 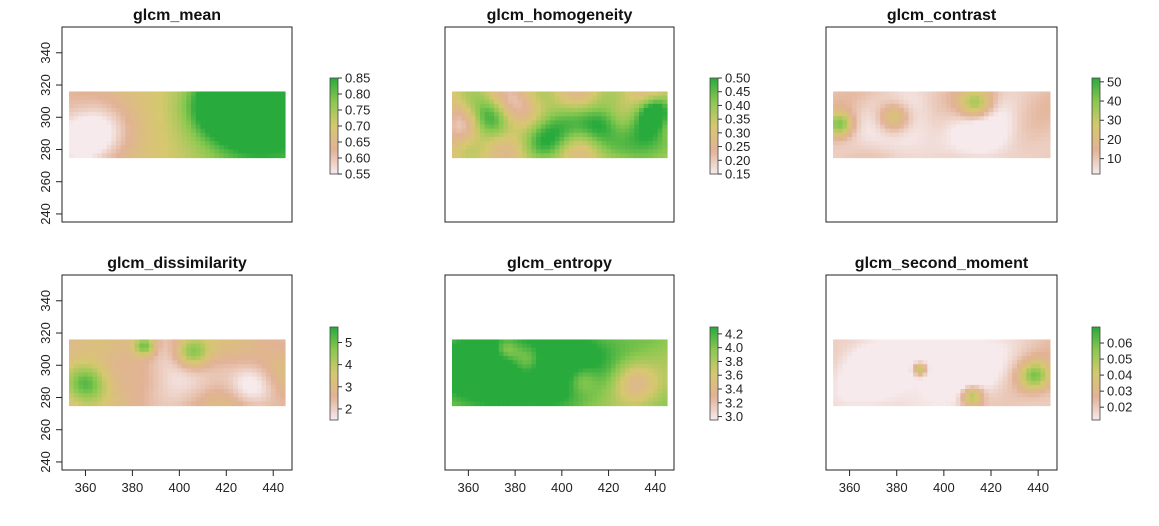 What do you see at coordinates (226, 487) in the screenshot?
I see `x-tick-label: 420` at bounding box center [226, 487].